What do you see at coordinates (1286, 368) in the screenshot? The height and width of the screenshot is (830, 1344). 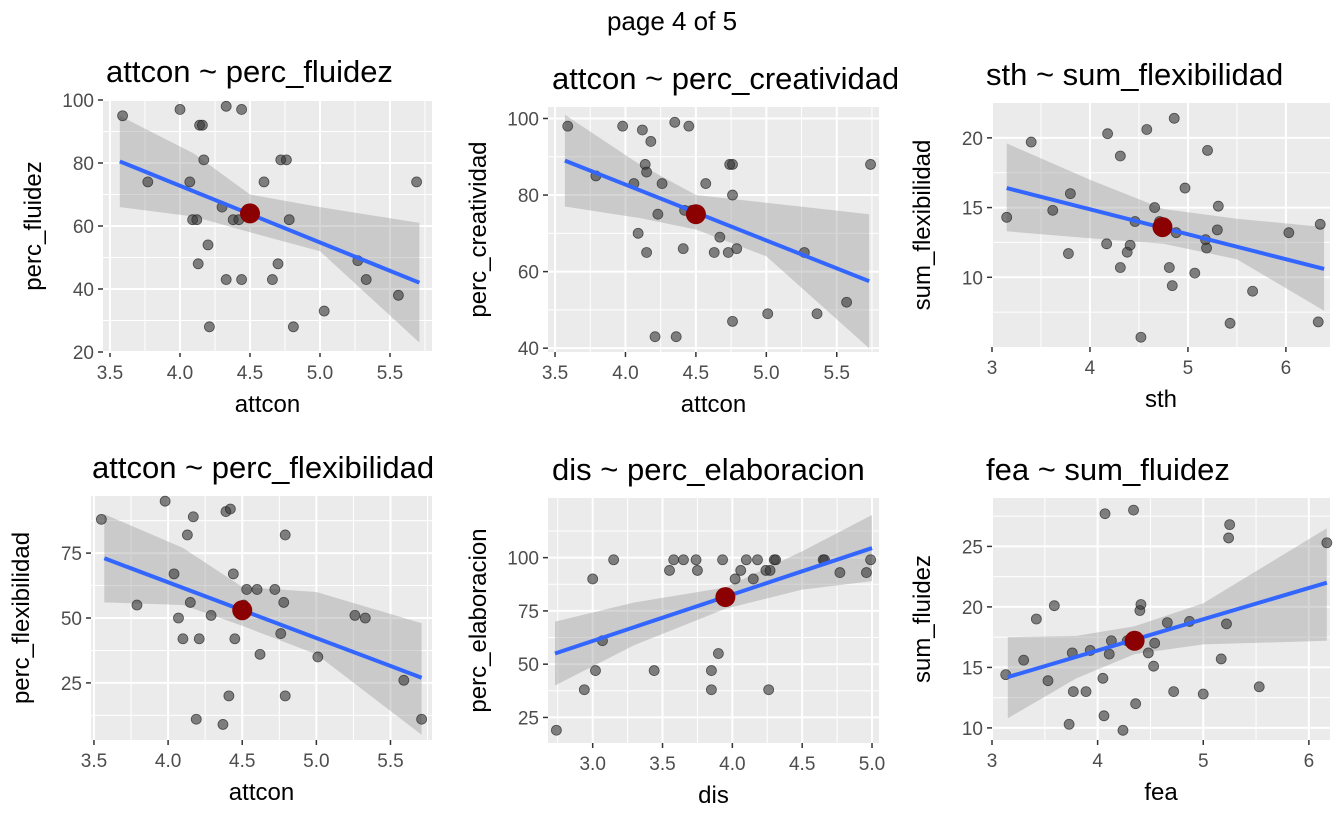 I see `chart-3-x-tick-label: 6` at bounding box center [1286, 368].